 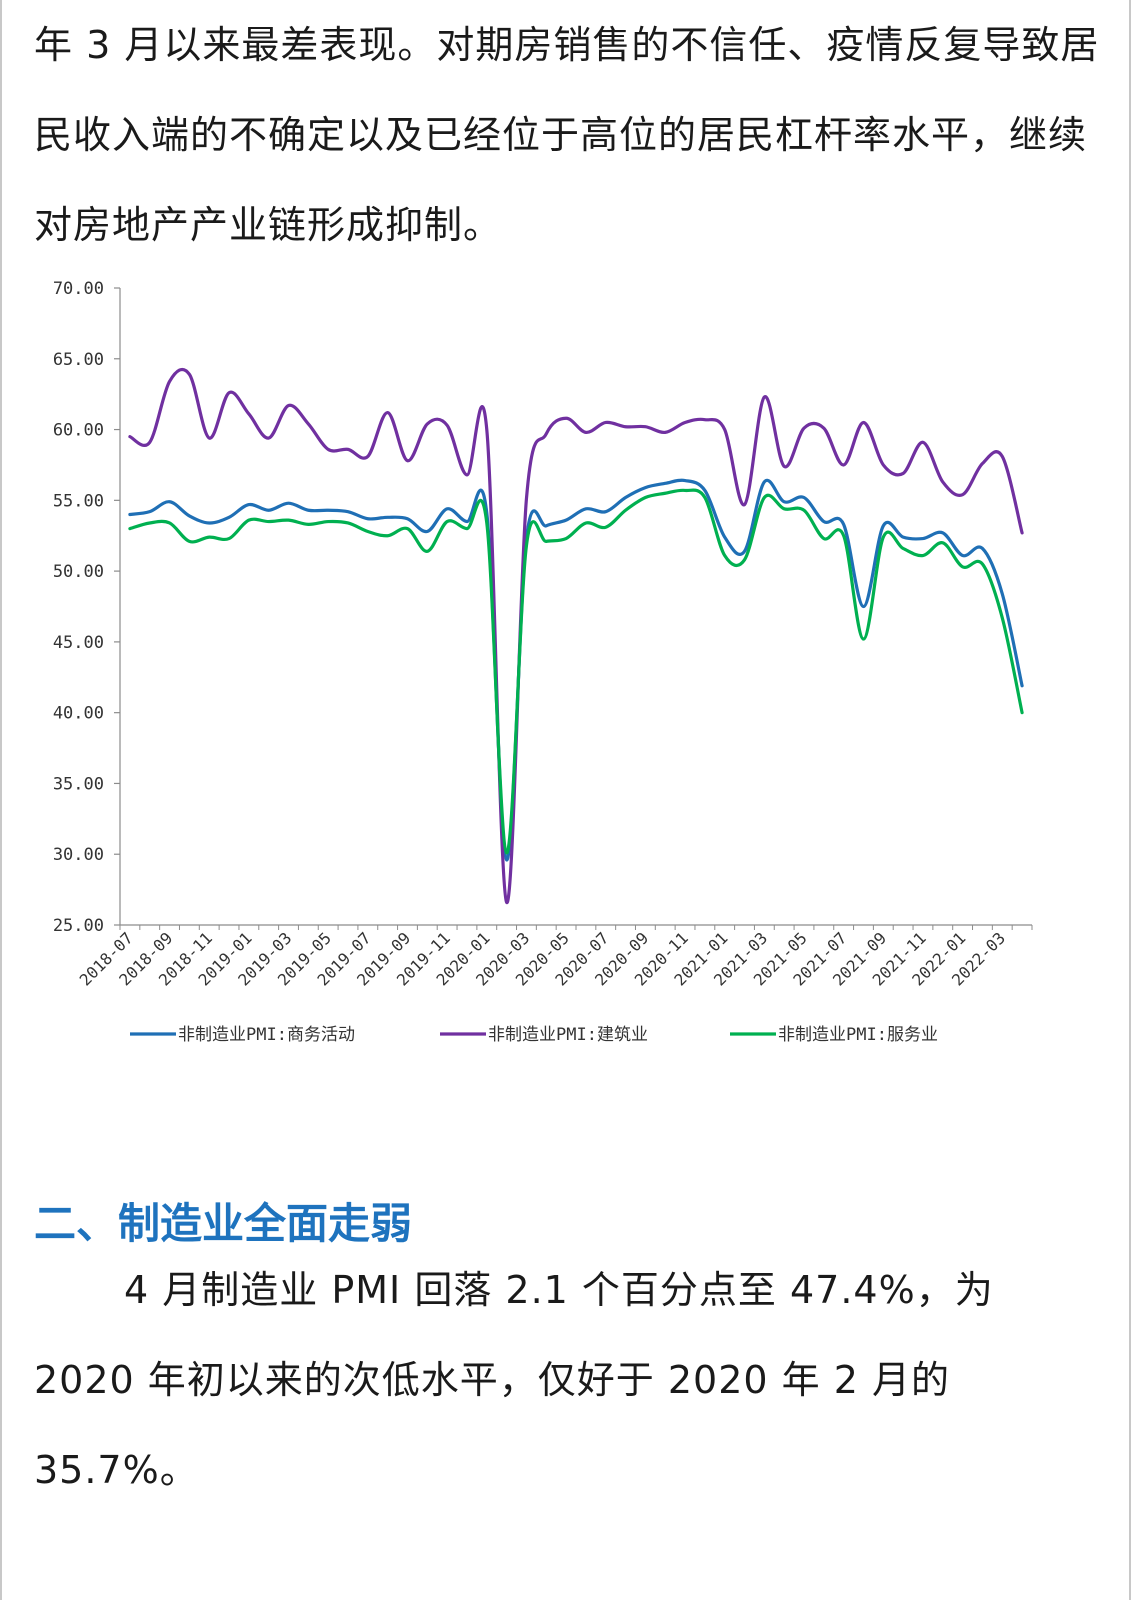 What do you see at coordinates (78, 784) in the screenshot?
I see `y-tick-label: 35.00` at bounding box center [78, 784].